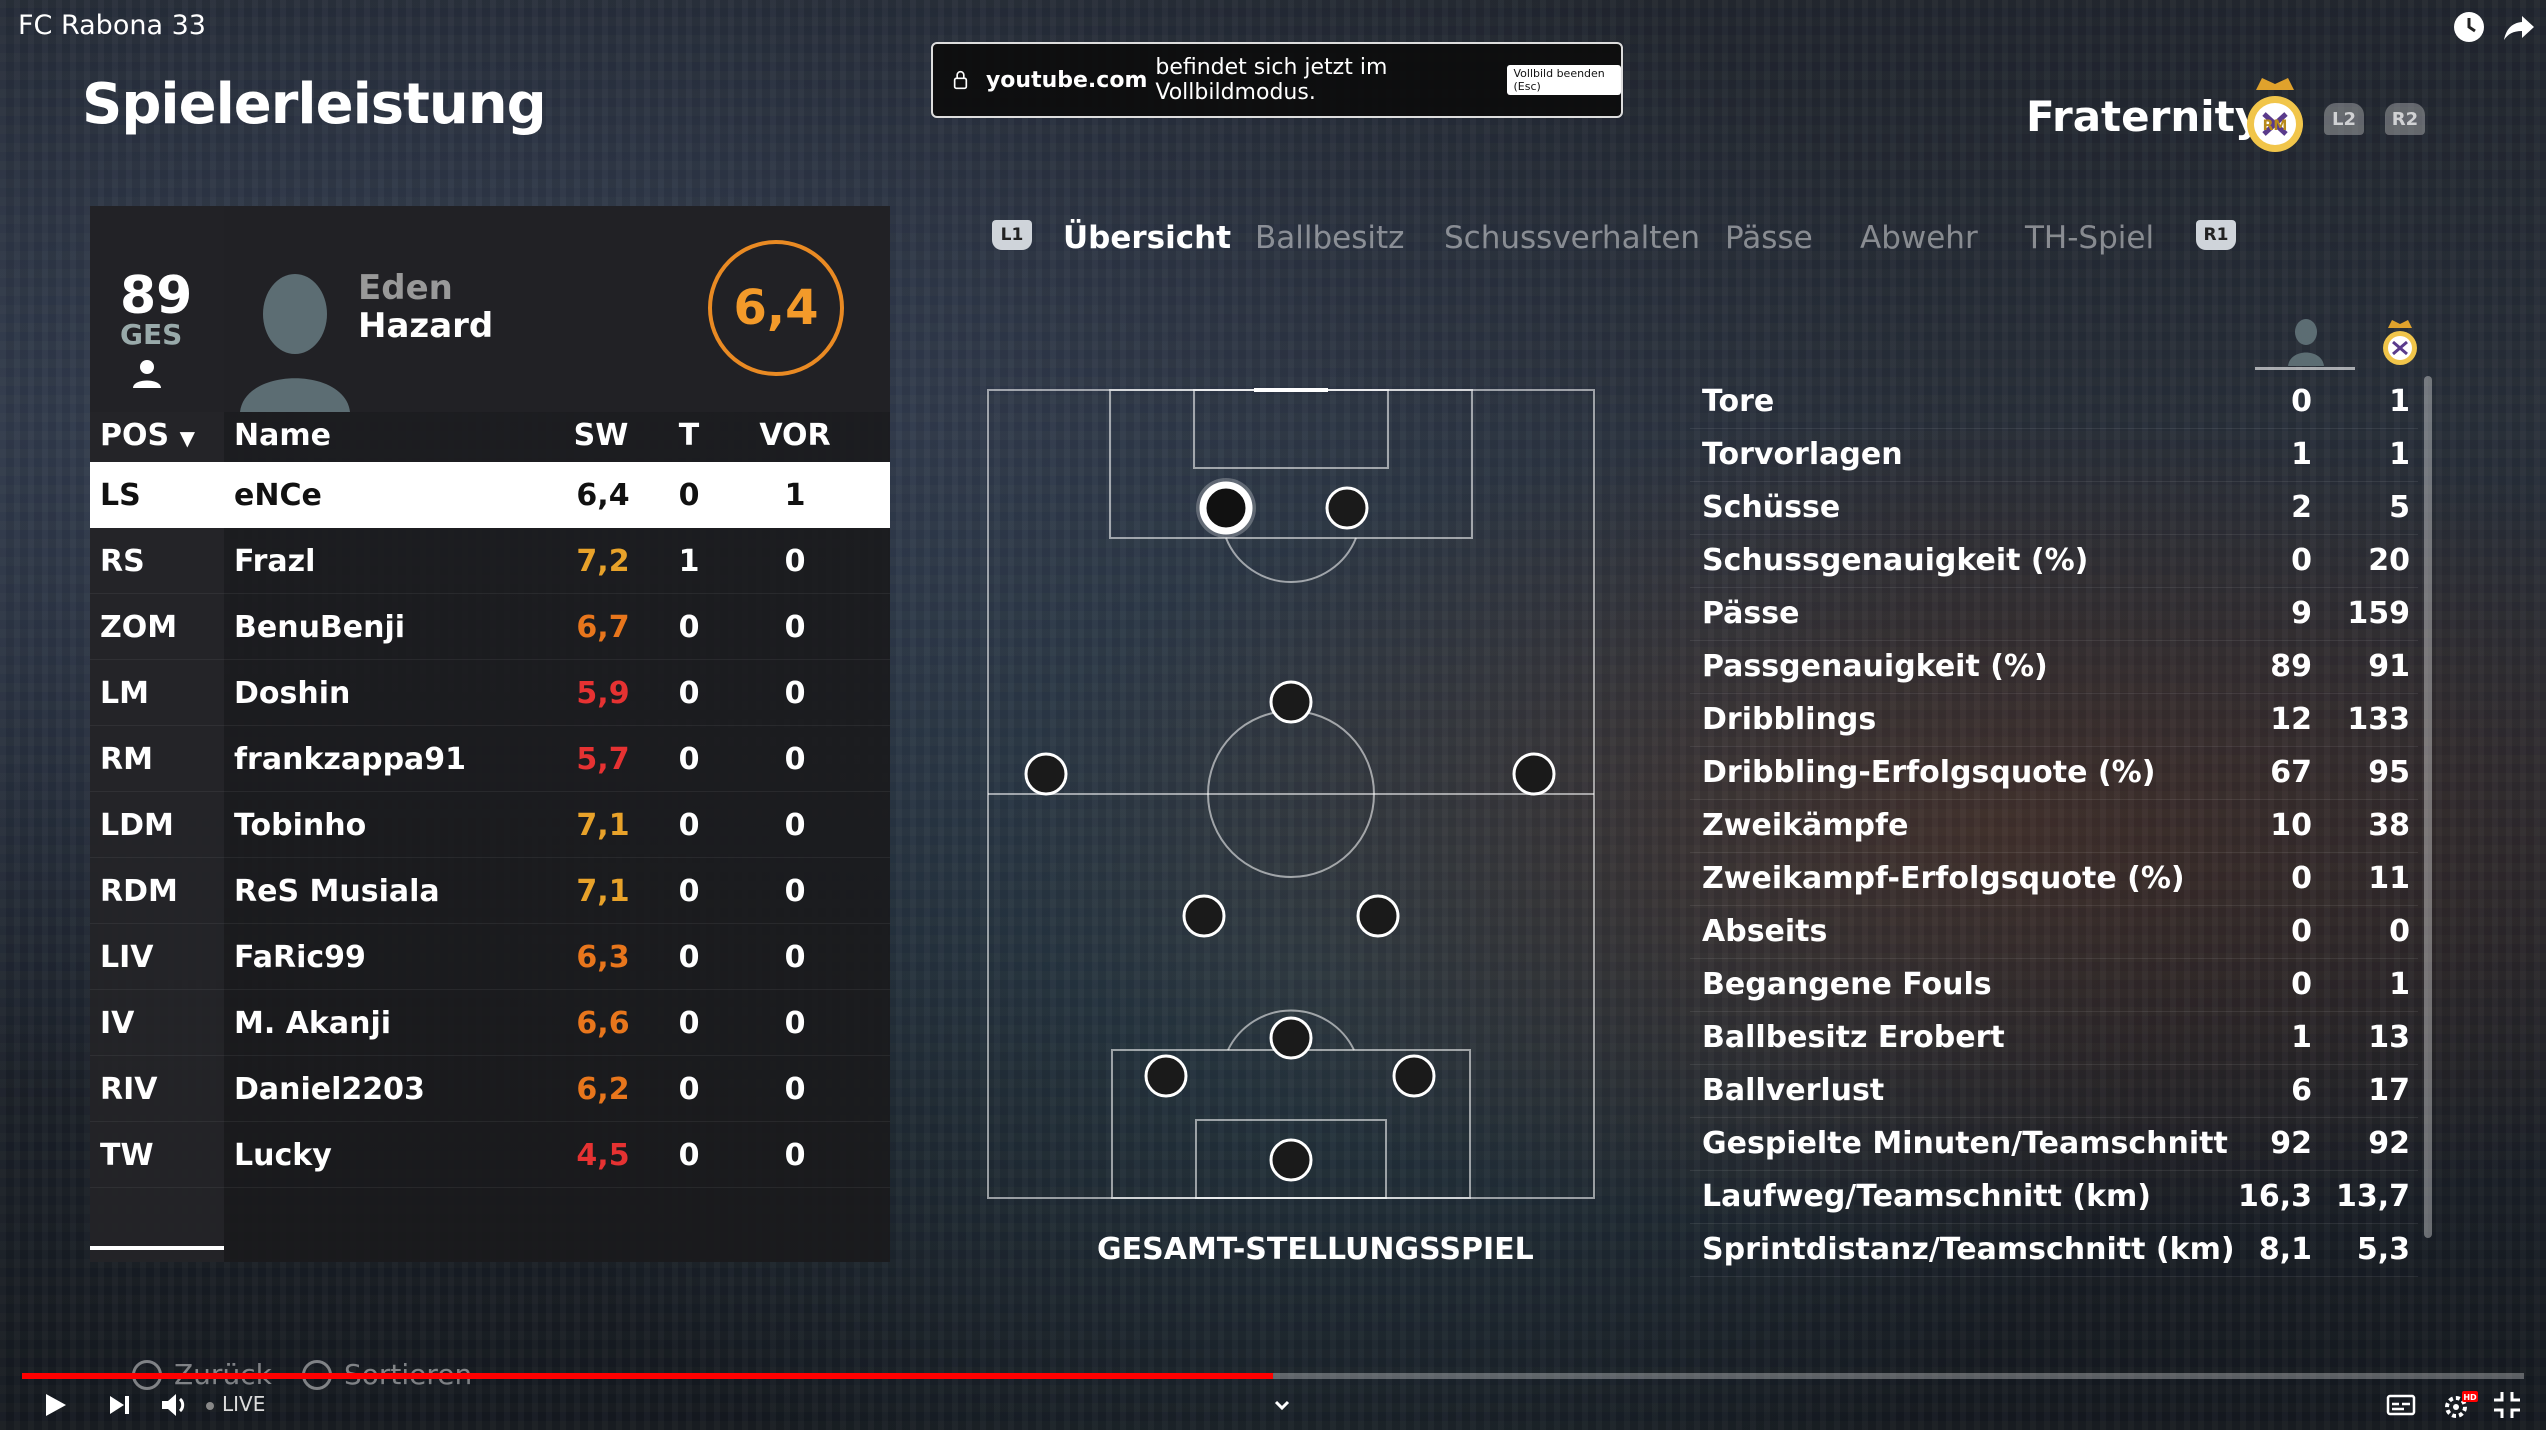 The width and height of the screenshot is (2546, 1430). Describe the element at coordinates (2519, 27) in the screenshot. I see `share-icon` at that location.